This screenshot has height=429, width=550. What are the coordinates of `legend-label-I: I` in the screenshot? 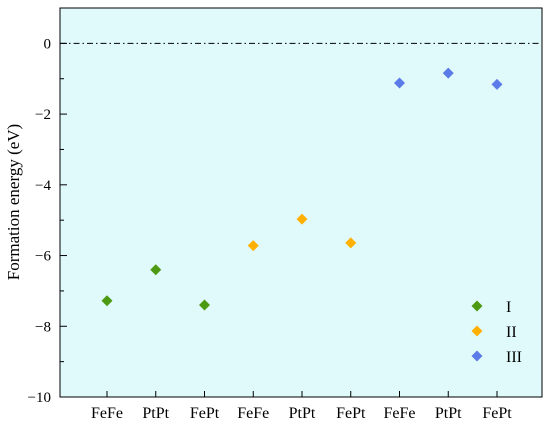 It's located at (508, 307).